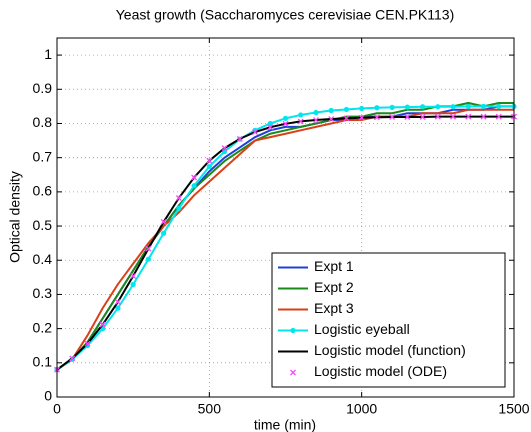 The image size is (531, 432). I want to click on y-tick-label: 0.8, so click(43, 122).